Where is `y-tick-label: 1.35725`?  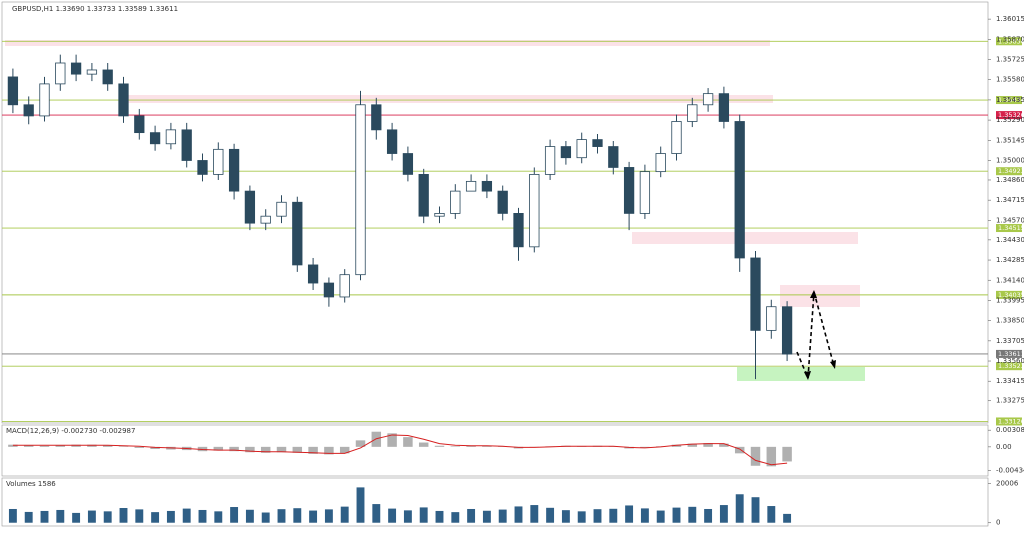 y-tick-label: 1.35725 is located at coordinates (1010, 60).